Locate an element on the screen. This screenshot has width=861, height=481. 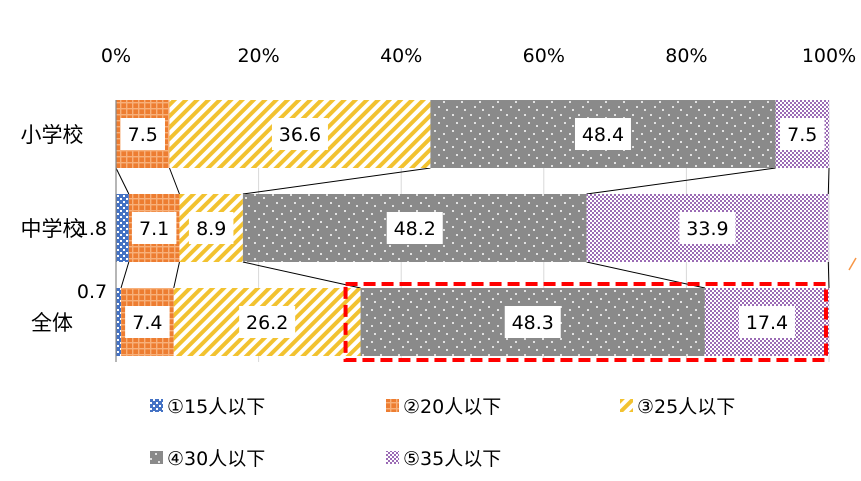
data-label: 17.4 is located at coordinates (767, 323).